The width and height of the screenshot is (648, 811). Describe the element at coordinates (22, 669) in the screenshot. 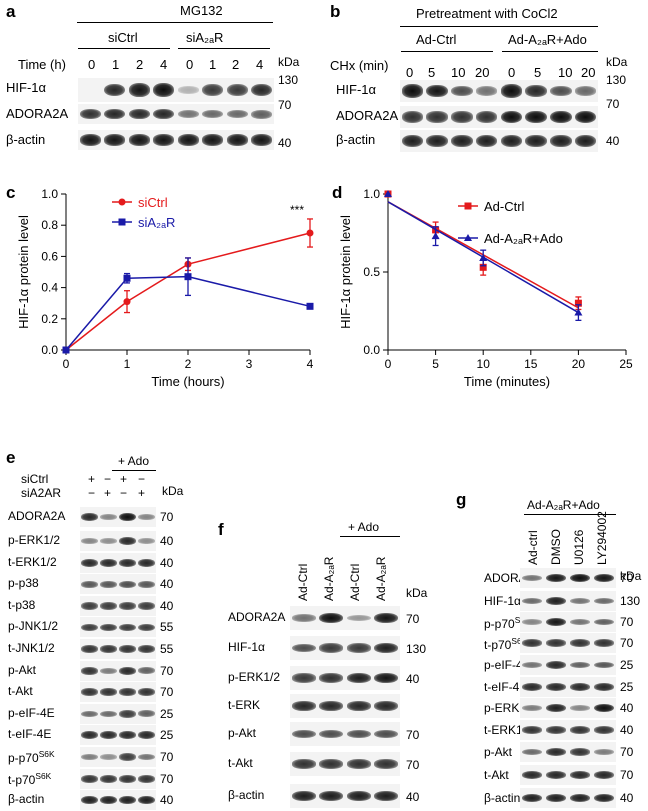

I see `blot-row-label: p-Akt` at that location.